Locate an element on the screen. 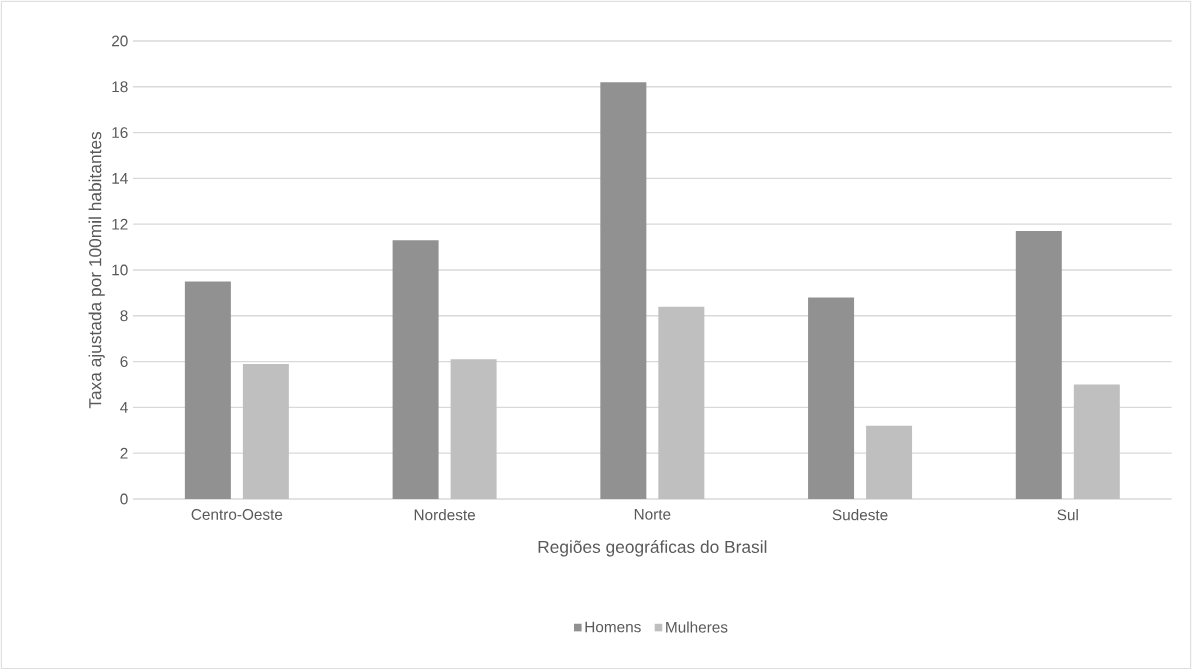 This screenshot has width=1192, height=670. y-tick-label: 2 is located at coordinates (124, 453).